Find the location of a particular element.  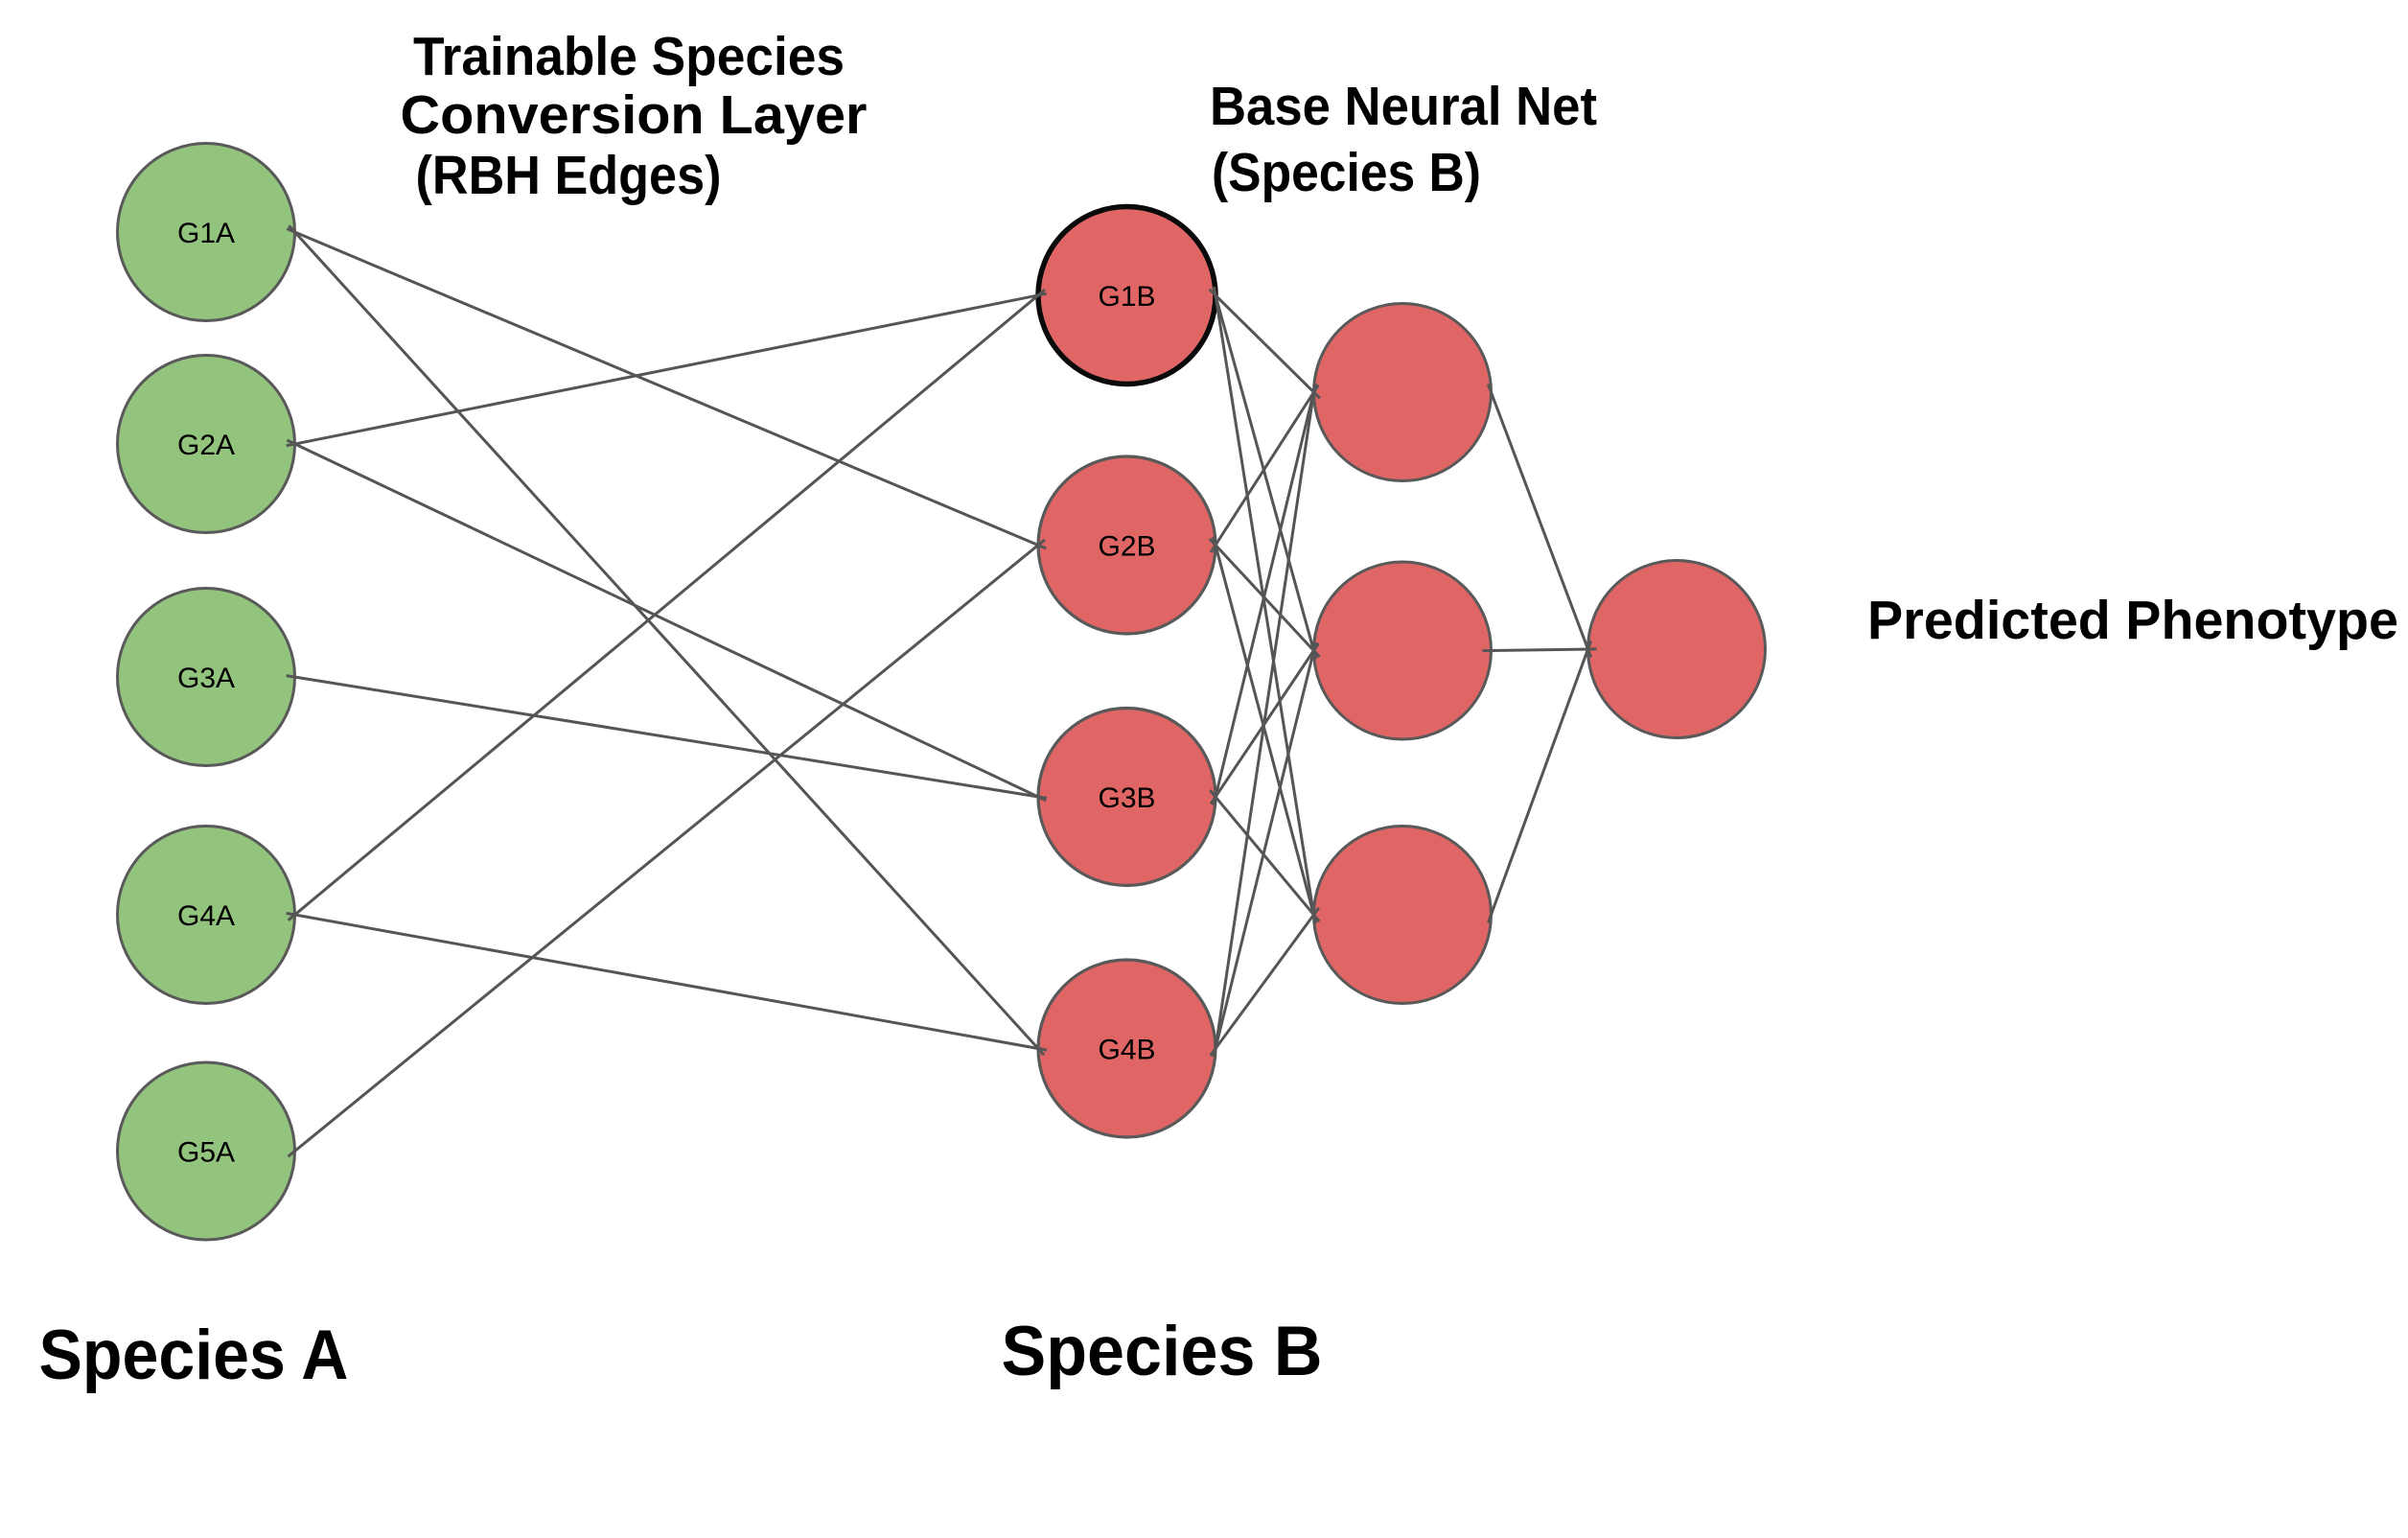

svg-text: Base Neural Net is located at coordinates (1403, 106).